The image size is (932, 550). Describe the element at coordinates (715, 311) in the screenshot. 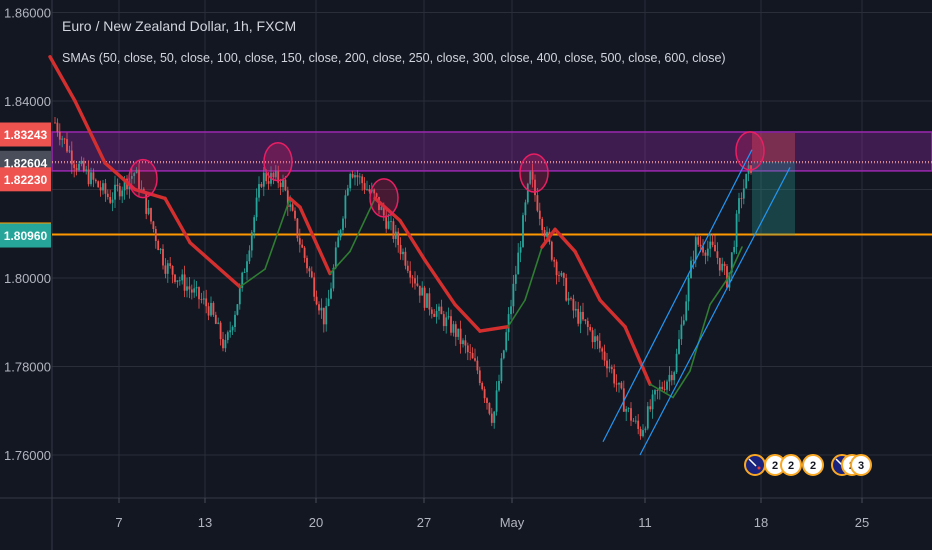

I see `channel-lower-line` at that location.